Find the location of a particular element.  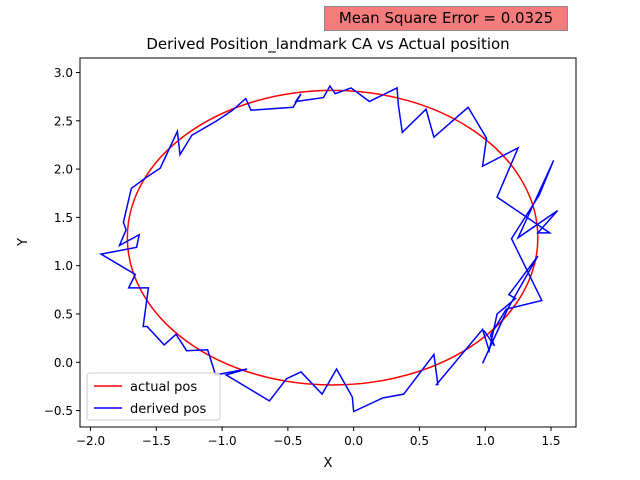

x-tick-label: 1.5 is located at coordinates (550, 441).